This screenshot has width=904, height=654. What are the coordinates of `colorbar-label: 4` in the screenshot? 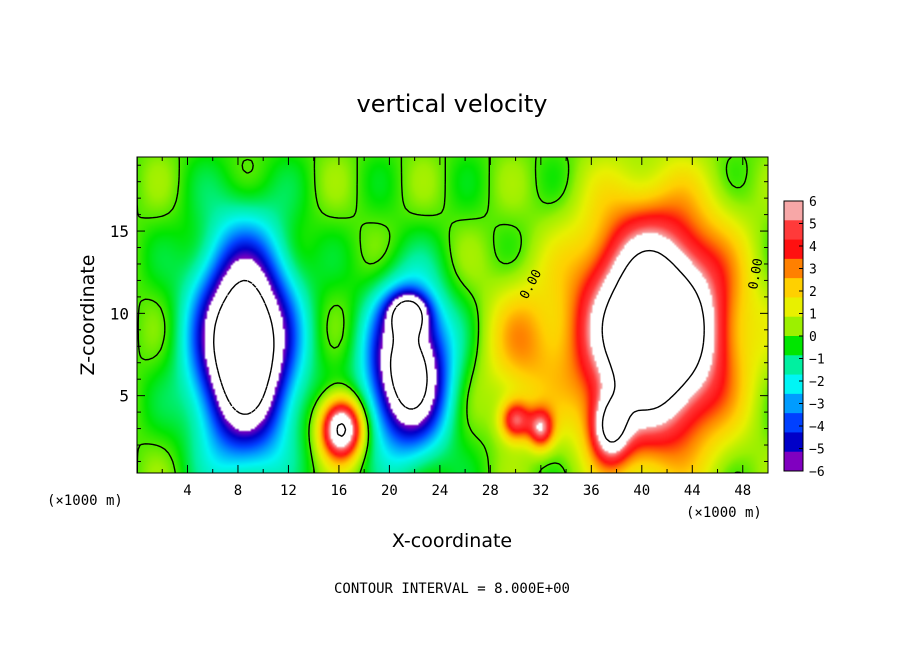 It's located at (813, 247).